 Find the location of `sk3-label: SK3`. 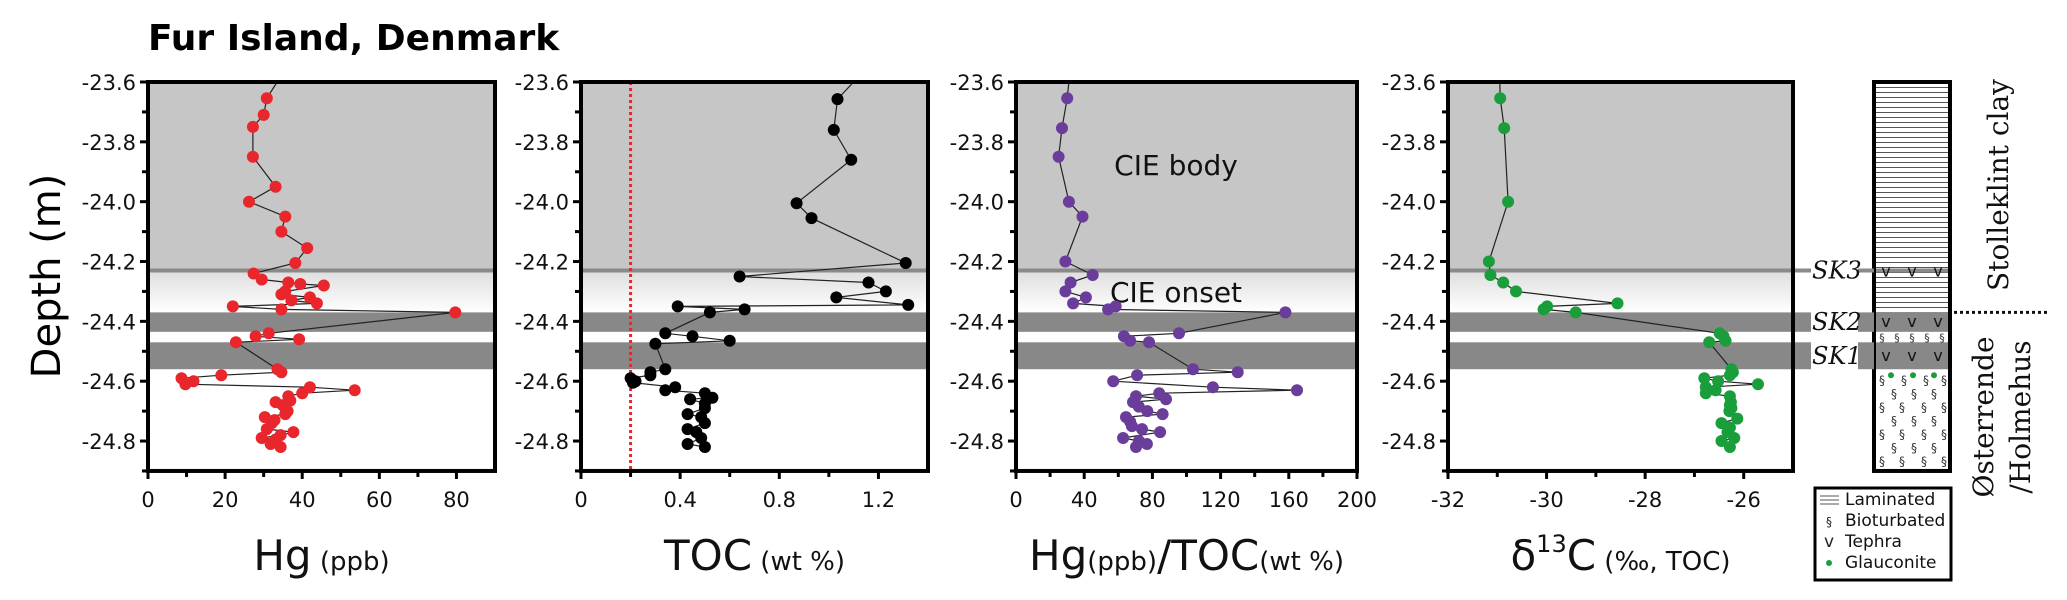

sk3-label: SK3 is located at coordinates (1837, 270).